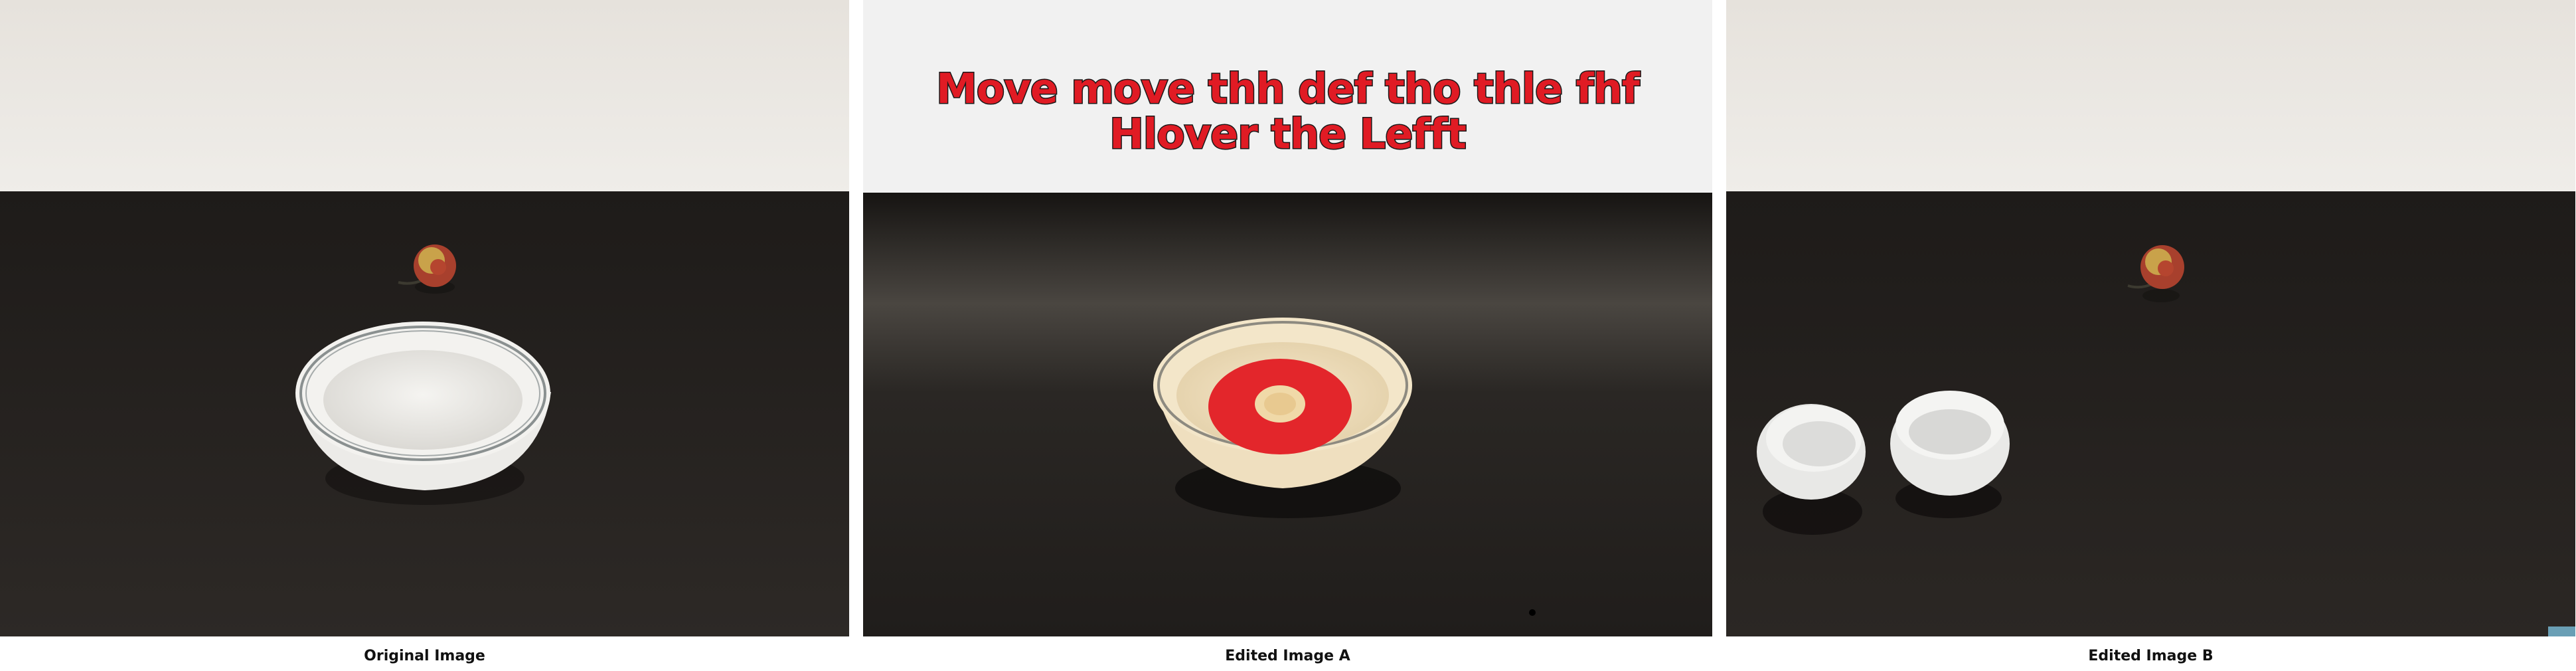 This screenshot has height=671, width=2576. I want to click on right-bowl-icon, so click(1950, 455).